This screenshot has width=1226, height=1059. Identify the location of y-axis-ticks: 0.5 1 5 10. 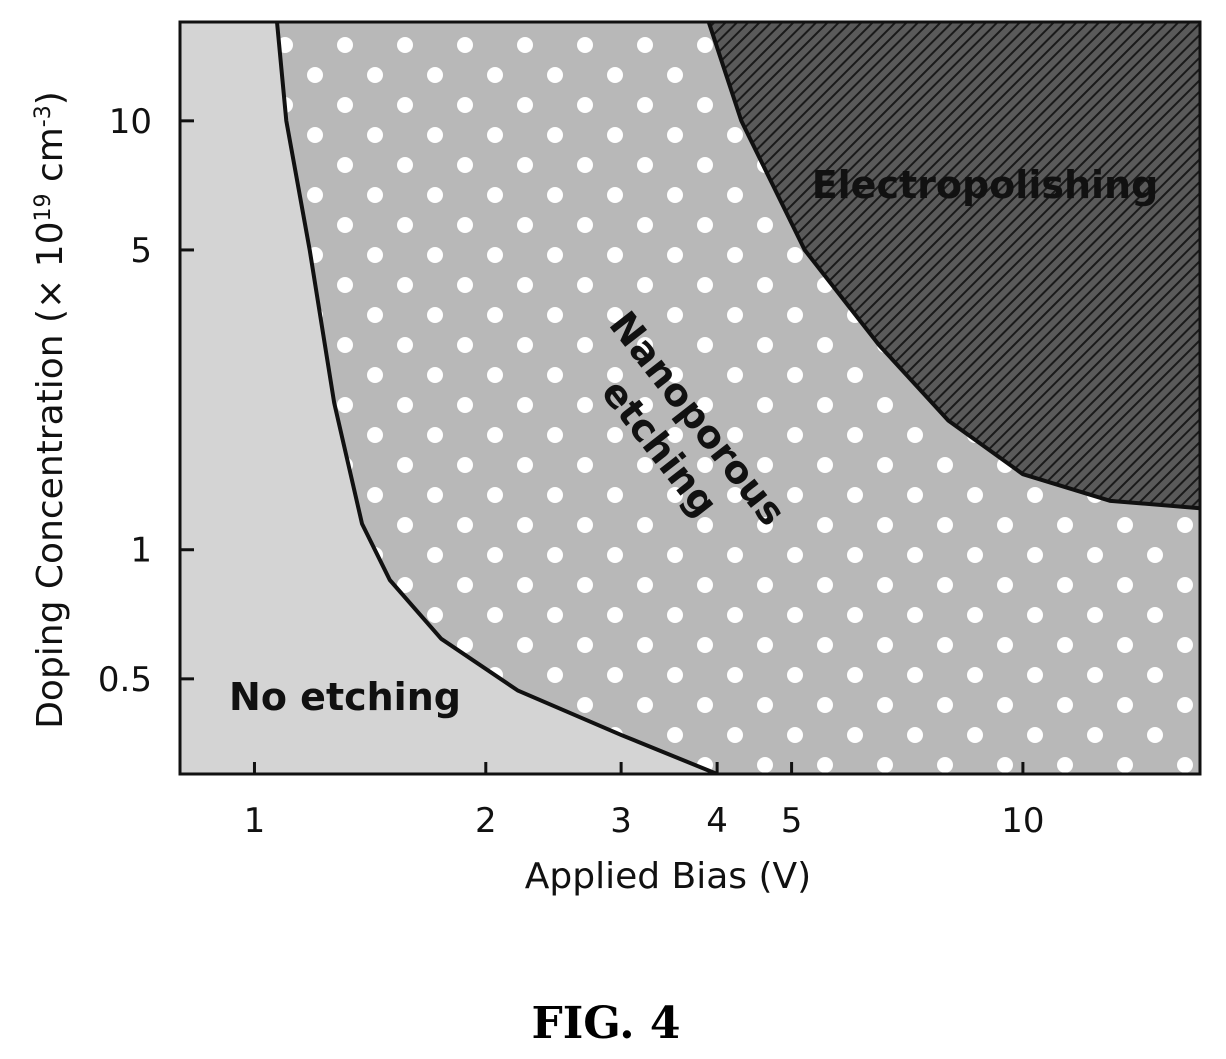
(146, 401).